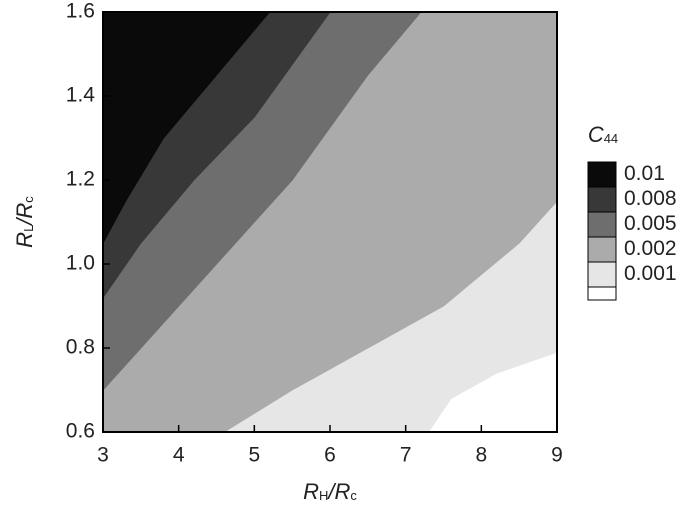  What do you see at coordinates (611, 138) in the screenshot?
I see `legend-title-sub: 44` at bounding box center [611, 138].